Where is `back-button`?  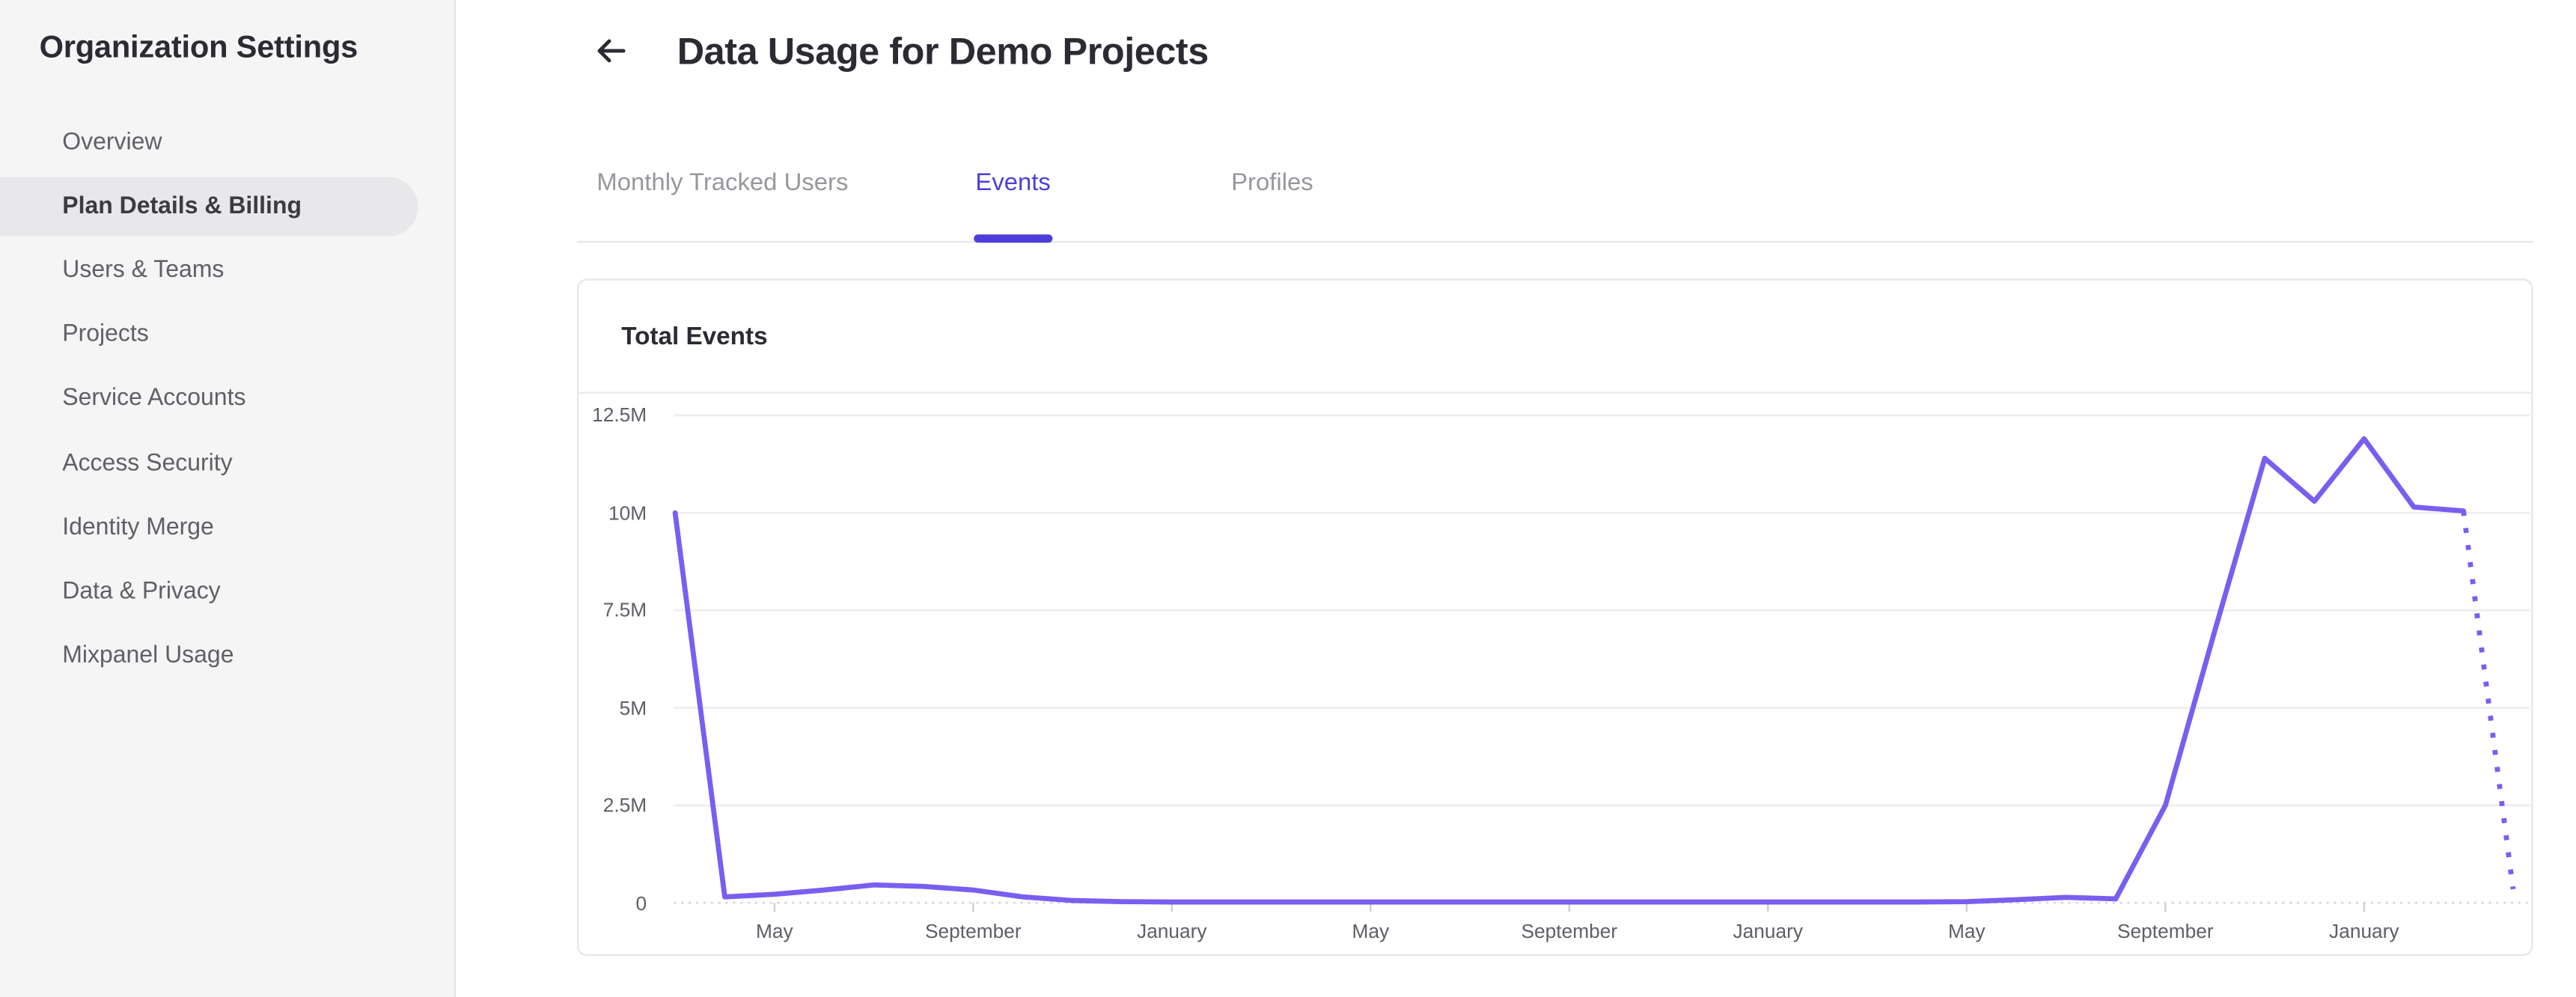 back-button is located at coordinates (611, 50).